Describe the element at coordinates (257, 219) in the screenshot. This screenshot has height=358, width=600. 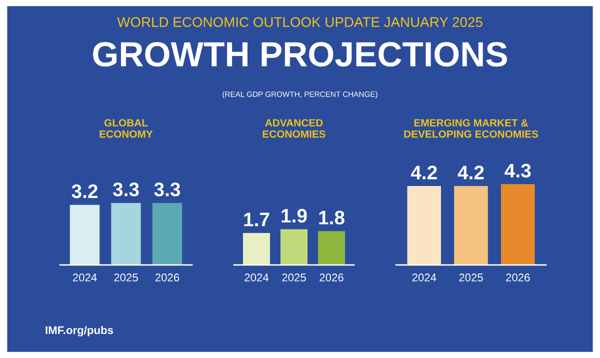
I see `data-label: 1.7` at that location.